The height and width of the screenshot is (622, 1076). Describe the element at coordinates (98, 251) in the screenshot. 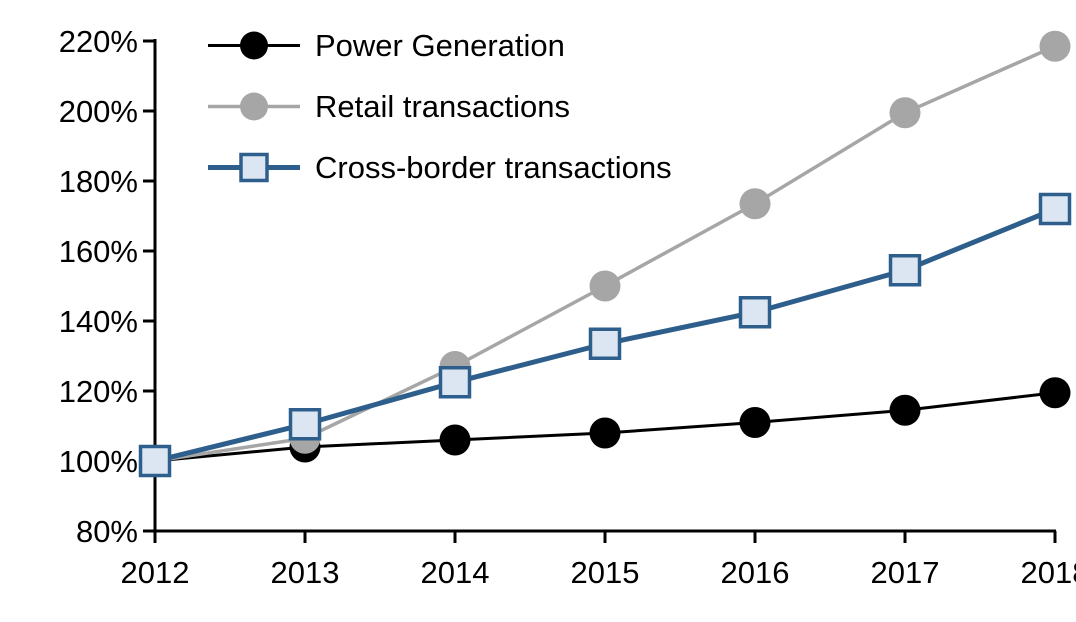

I see `y-tick-label: 160%` at that location.